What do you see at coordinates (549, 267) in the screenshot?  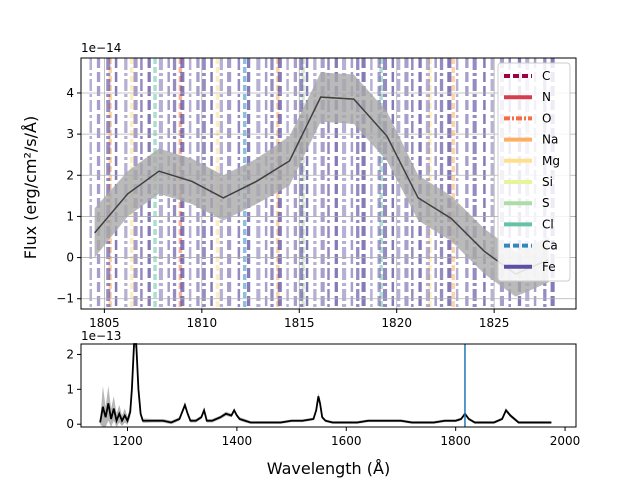 I see `legend-label: Fe` at bounding box center [549, 267].